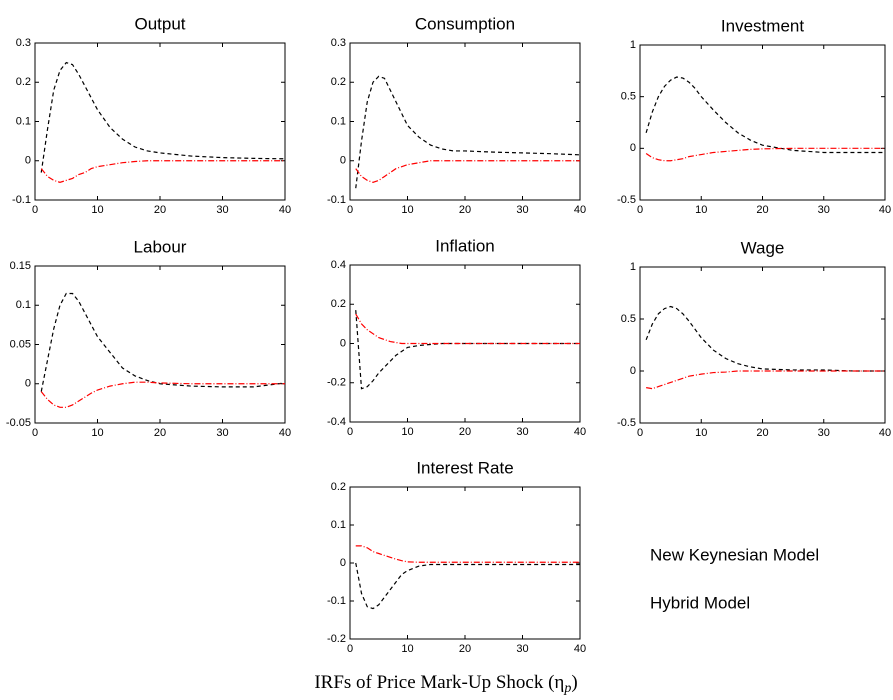 The width and height of the screenshot is (893, 700). Describe the element at coordinates (18, 423) in the screenshot. I see `y-tick-label: -0.05` at that location.